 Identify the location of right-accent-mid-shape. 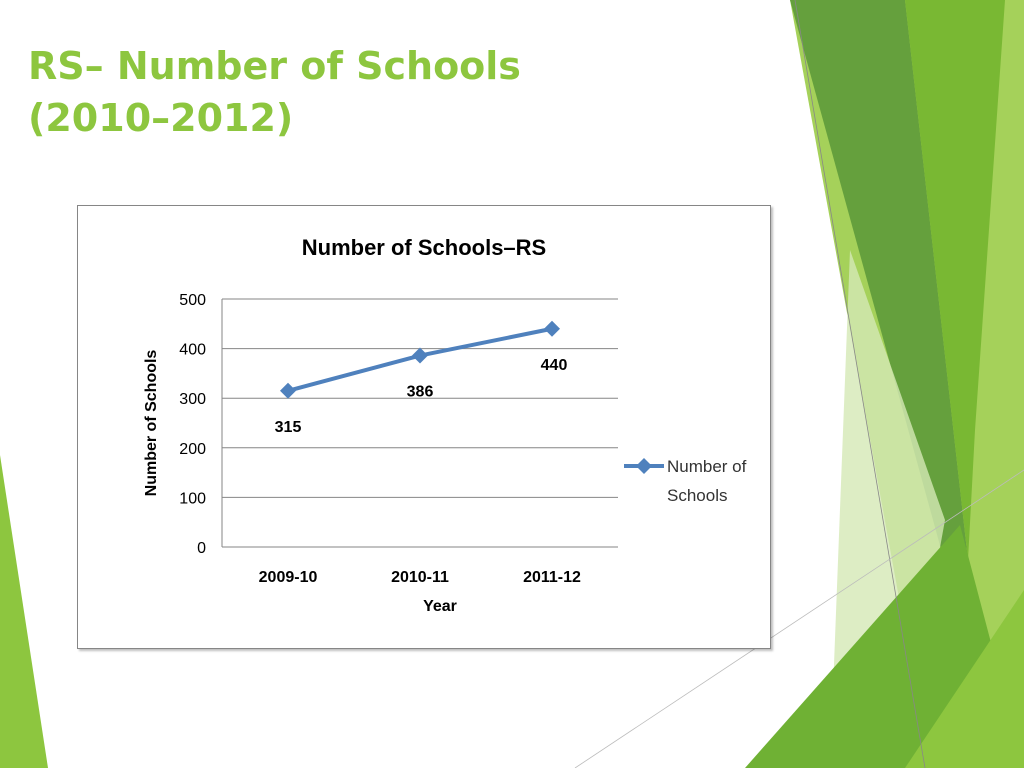
(955, 280).